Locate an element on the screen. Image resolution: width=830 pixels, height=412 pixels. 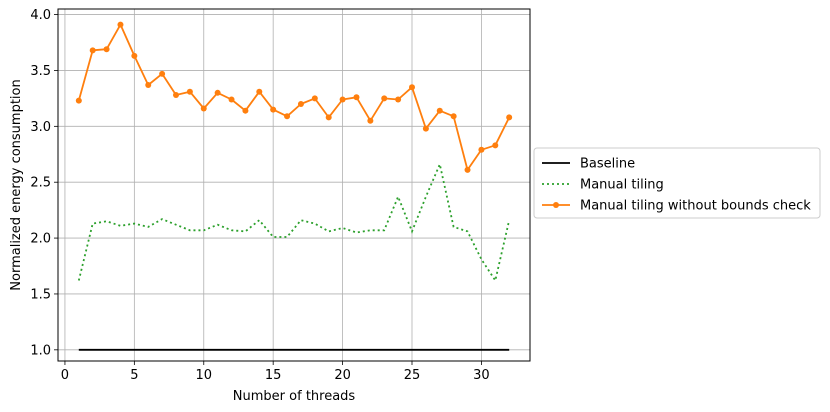
x-tick-label: 30 is located at coordinates (481, 375).